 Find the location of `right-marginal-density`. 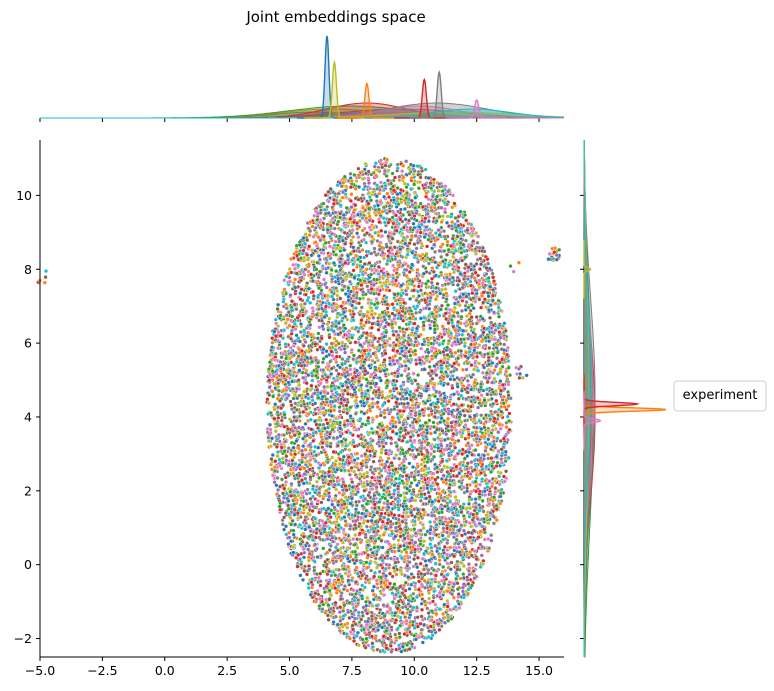

right-marginal-density is located at coordinates (587, 398).